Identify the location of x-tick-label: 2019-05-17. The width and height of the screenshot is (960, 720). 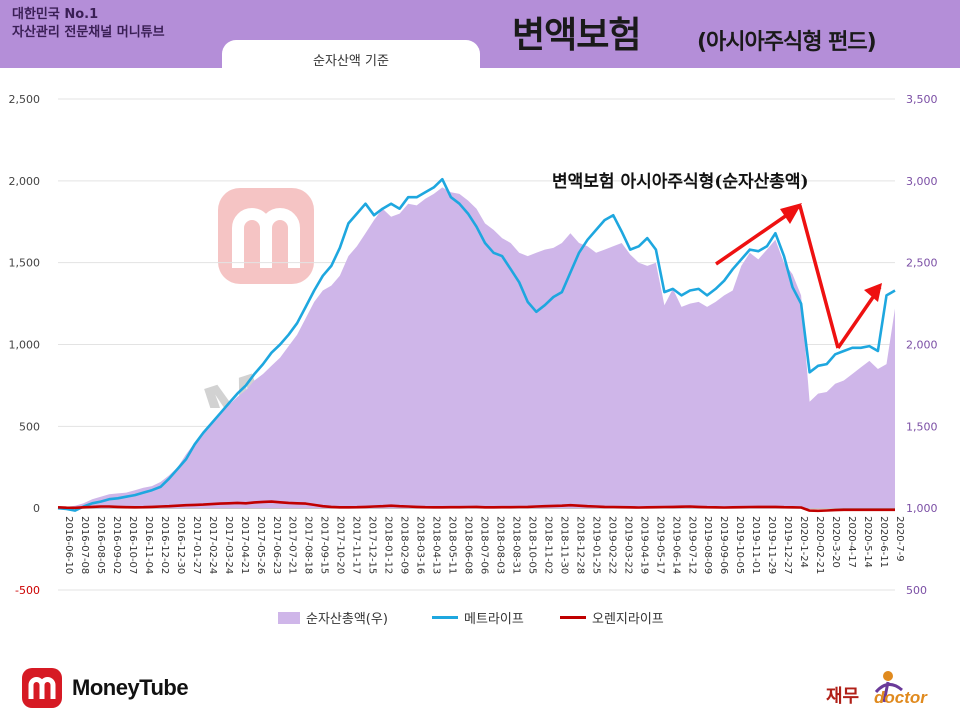
(659, 545).